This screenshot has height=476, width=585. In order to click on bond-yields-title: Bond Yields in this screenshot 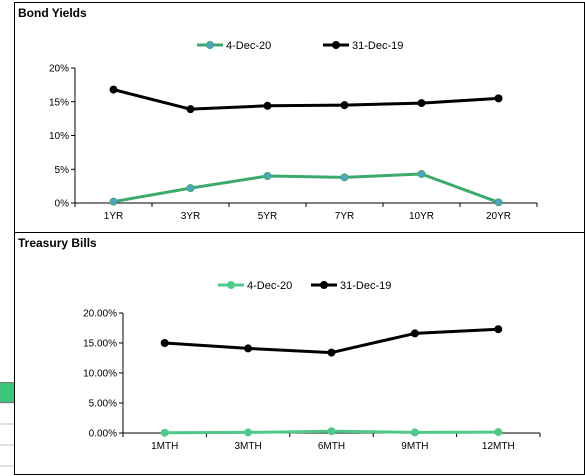, I will do `click(52, 13)`.